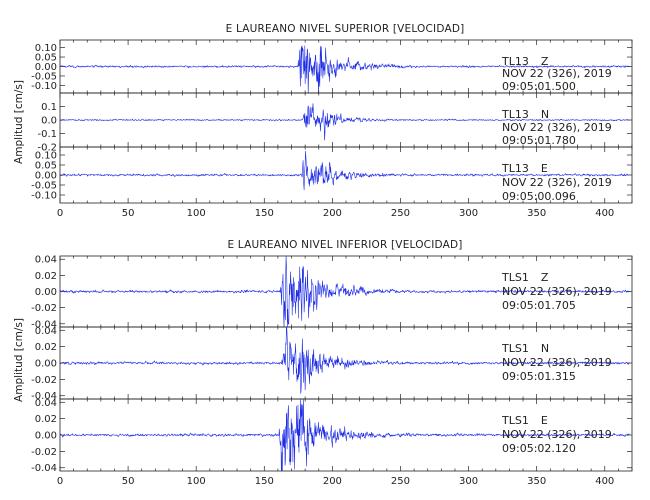 The height and width of the screenshot is (500, 650). Describe the element at coordinates (539, 305) in the screenshot. I see `trace-time: 09:05:01.705` at that location.